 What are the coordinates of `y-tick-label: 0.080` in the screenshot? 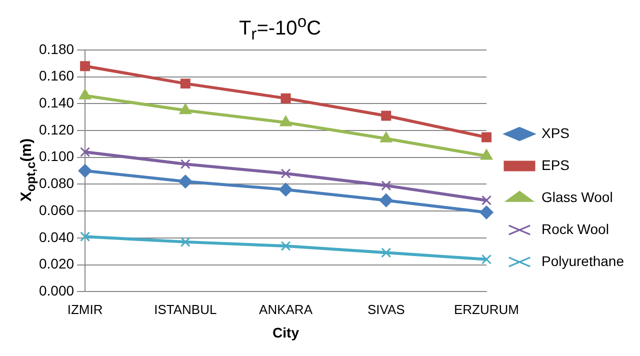 It's located at (56, 183).